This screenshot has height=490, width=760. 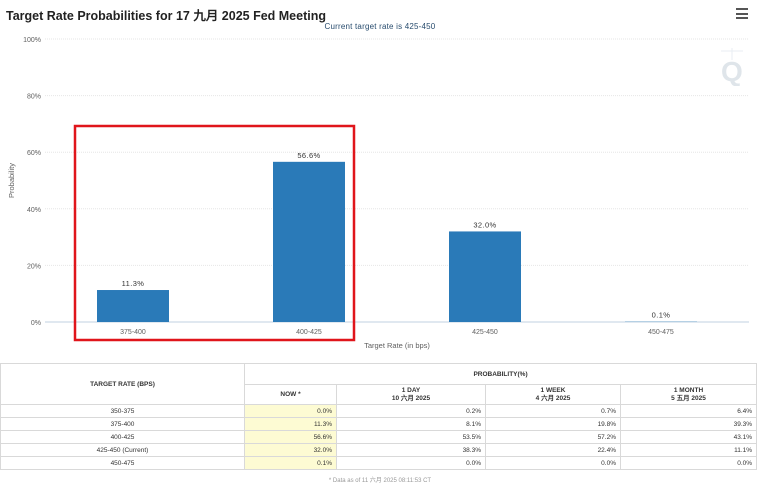 What do you see at coordinates (688, 463) in the screenshot?
I see `1-month-cell: 0.0%` at bounding box center [688, 463].